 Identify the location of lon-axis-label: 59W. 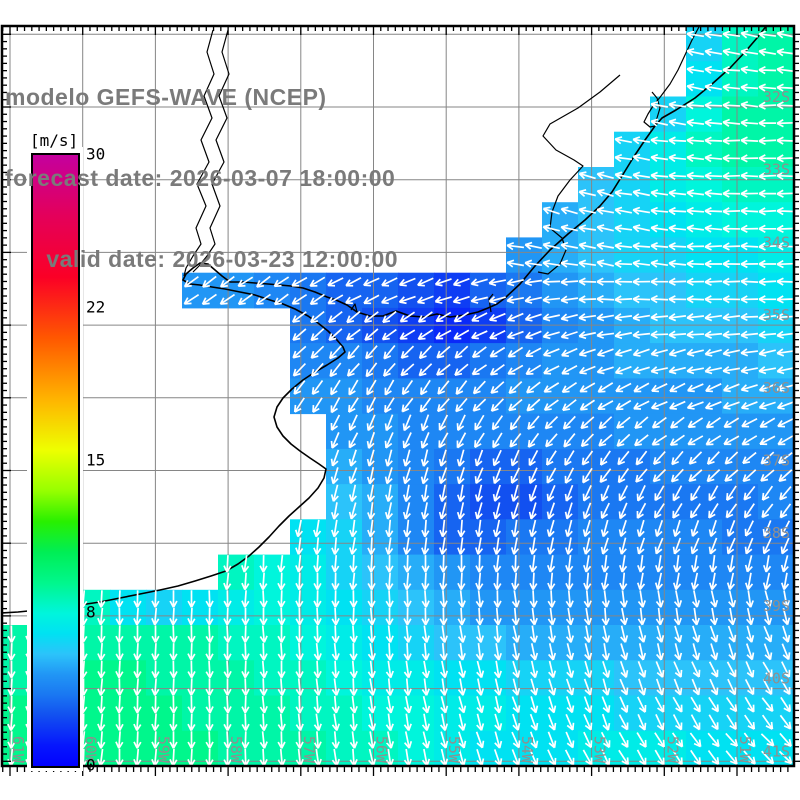
(163, 750).